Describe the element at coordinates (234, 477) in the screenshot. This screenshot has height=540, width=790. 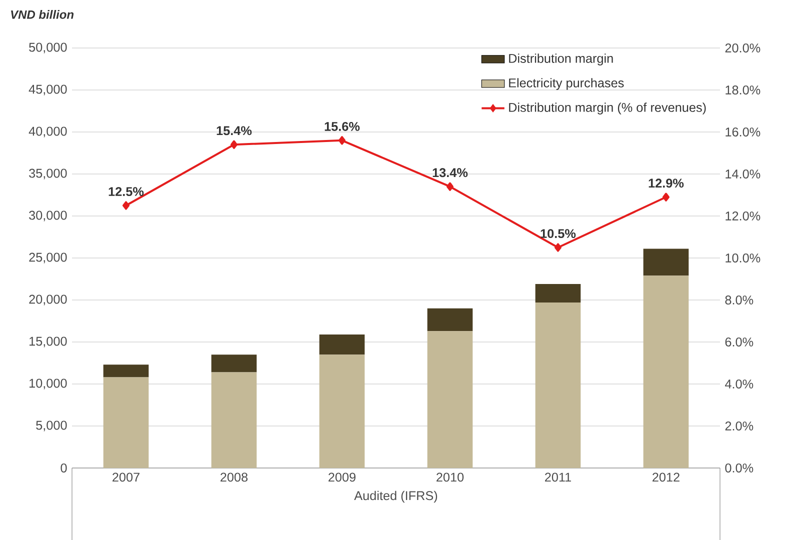
I see `x-tick-label: 2008` at that location.